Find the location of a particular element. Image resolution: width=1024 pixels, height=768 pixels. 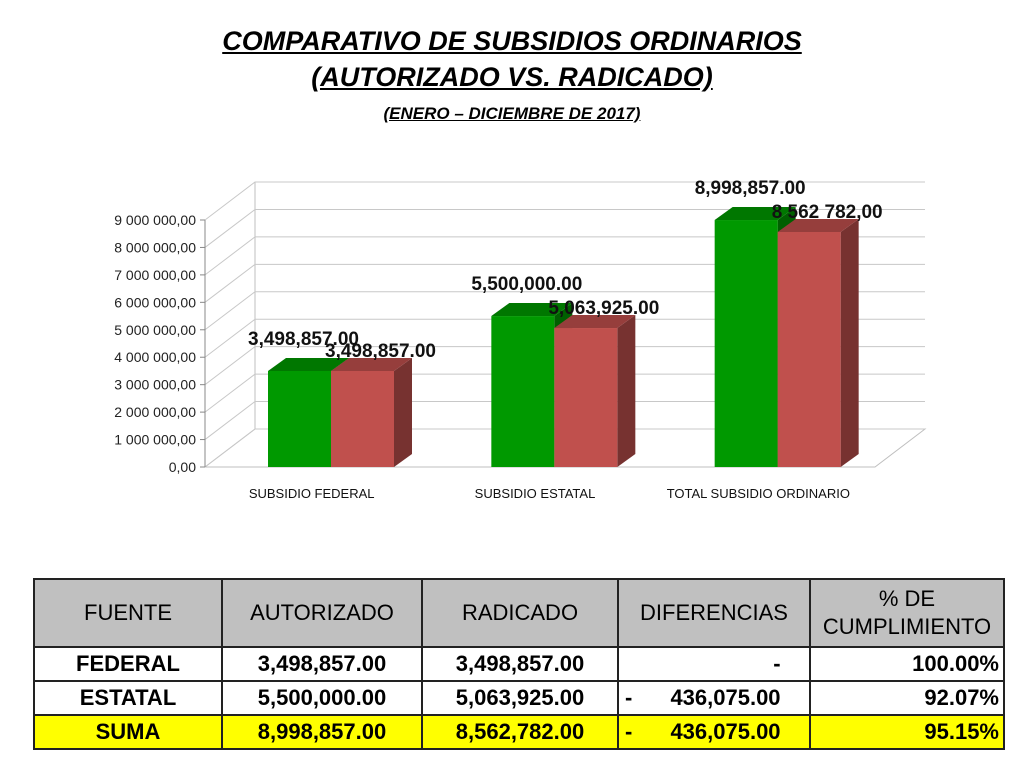

chart-period: (ENERO – DICIEMBRE DE 2017) is located at coordinates (512, 113).